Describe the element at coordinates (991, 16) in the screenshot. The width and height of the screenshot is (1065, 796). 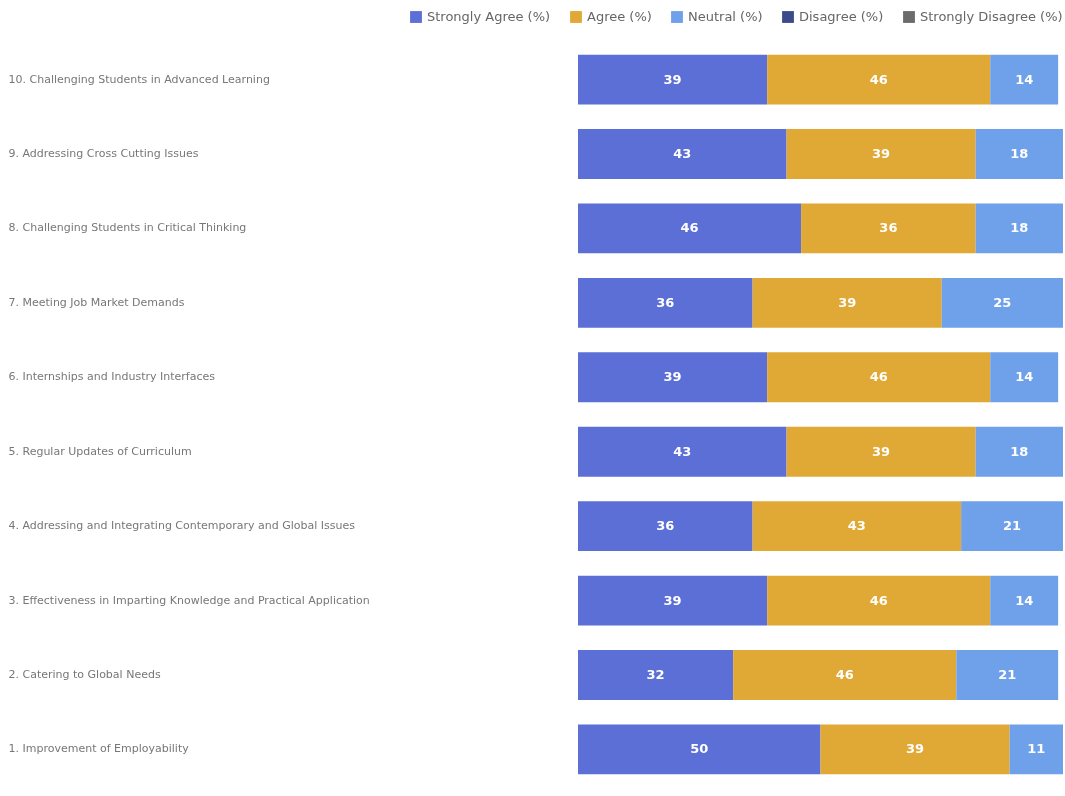
I see `legend-label: Strongly Disagree (%)` at that location.